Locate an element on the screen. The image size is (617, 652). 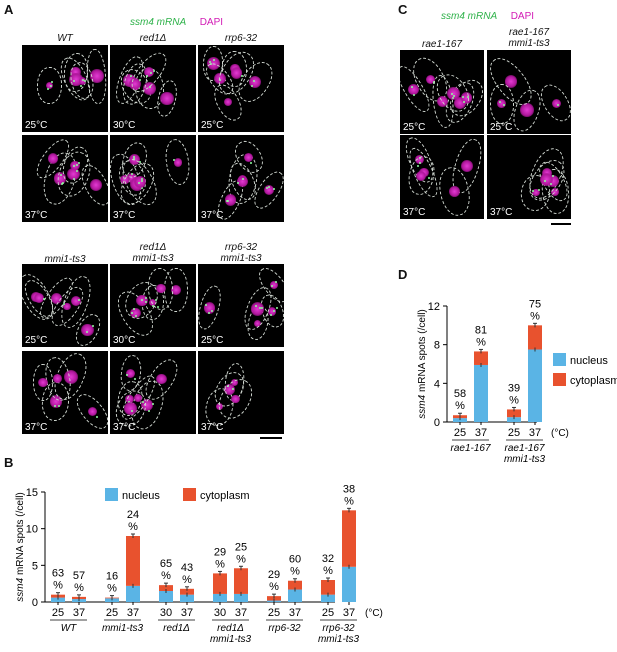
y-tick-label: 10 is located at coordinates (32, 530).